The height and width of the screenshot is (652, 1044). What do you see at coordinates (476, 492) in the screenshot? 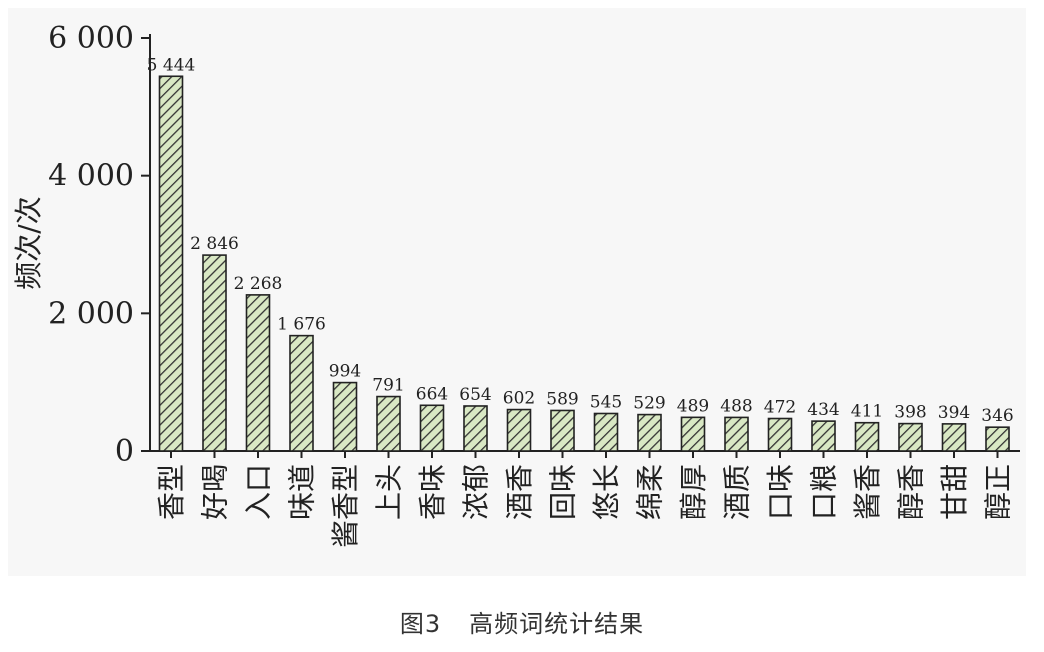
I see `category-label: 浓郁` at bounding box center [476, 492].